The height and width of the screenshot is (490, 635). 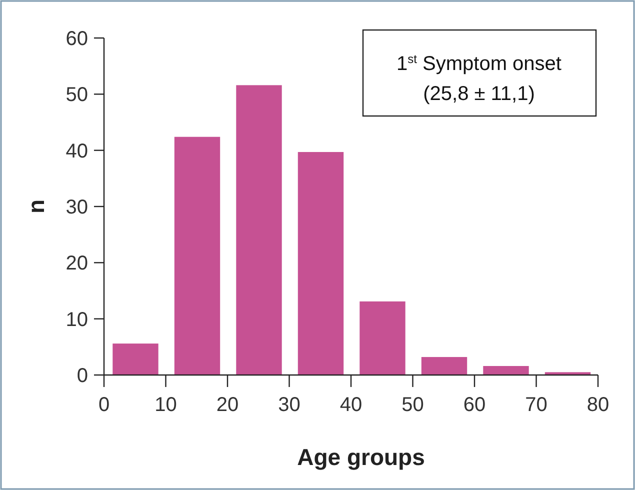 What do you see at coordinates (77, 319) in the screenshot?
I see `y-tick-label: 10` at bounding box center [77, 319].